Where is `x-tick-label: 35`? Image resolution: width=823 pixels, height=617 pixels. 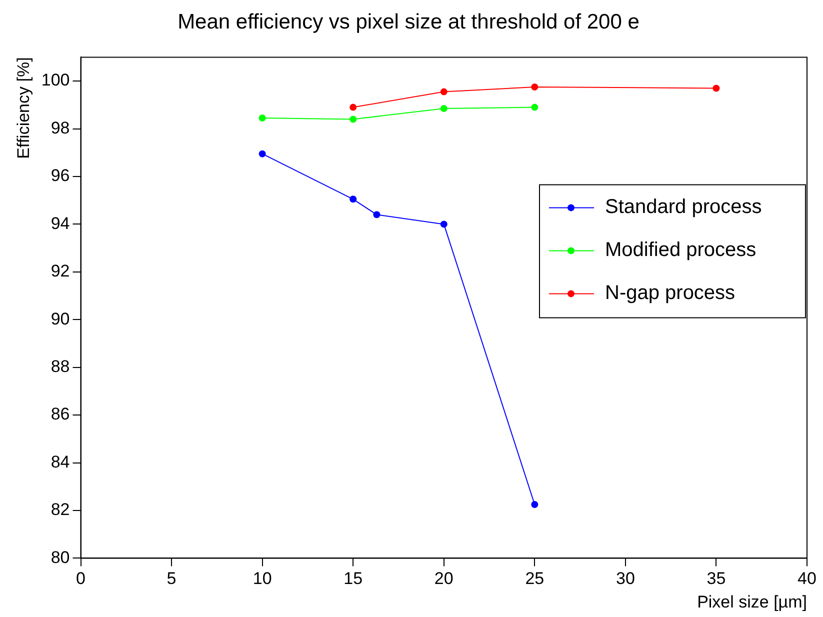
x-tick-label: 35 is located at coordinates (716, 578).